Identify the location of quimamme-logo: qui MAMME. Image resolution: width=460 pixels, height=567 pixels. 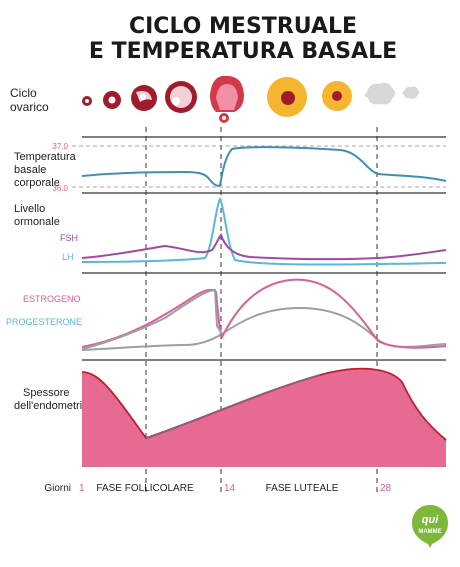
(430, 526).